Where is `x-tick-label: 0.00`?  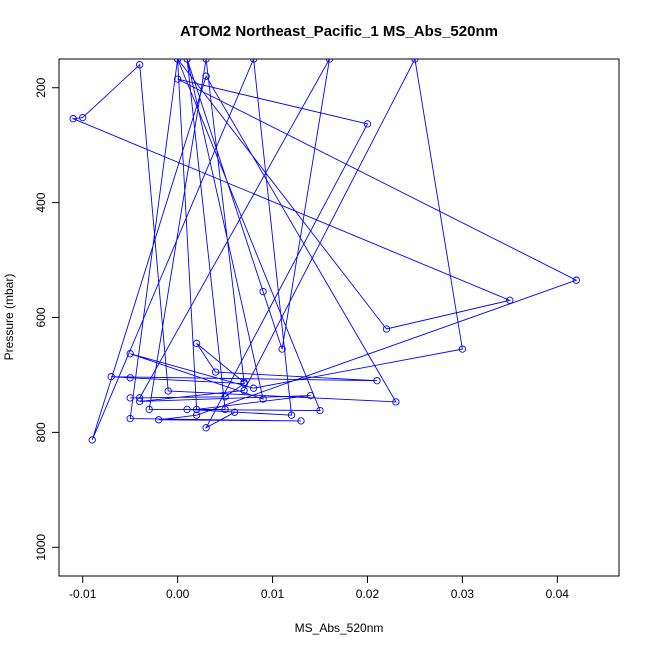
x-tick-label: 0.00 is located at coordinates (178, 594).